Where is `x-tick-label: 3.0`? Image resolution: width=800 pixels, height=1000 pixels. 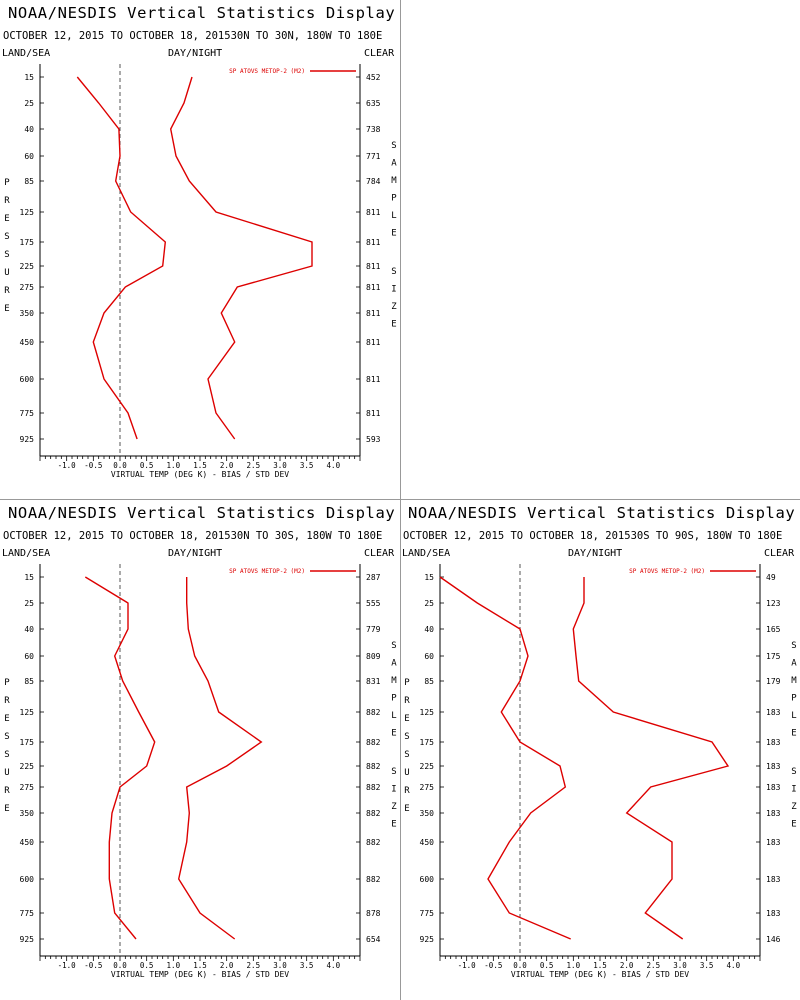 x-tick-label: 3.0 is located at coordinates (280, 965).